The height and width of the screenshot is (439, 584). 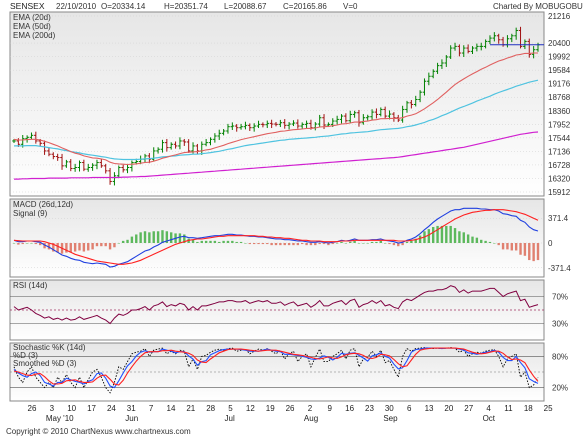 I want to click on price-tick-label: 17136, so click(x=559, y=151).